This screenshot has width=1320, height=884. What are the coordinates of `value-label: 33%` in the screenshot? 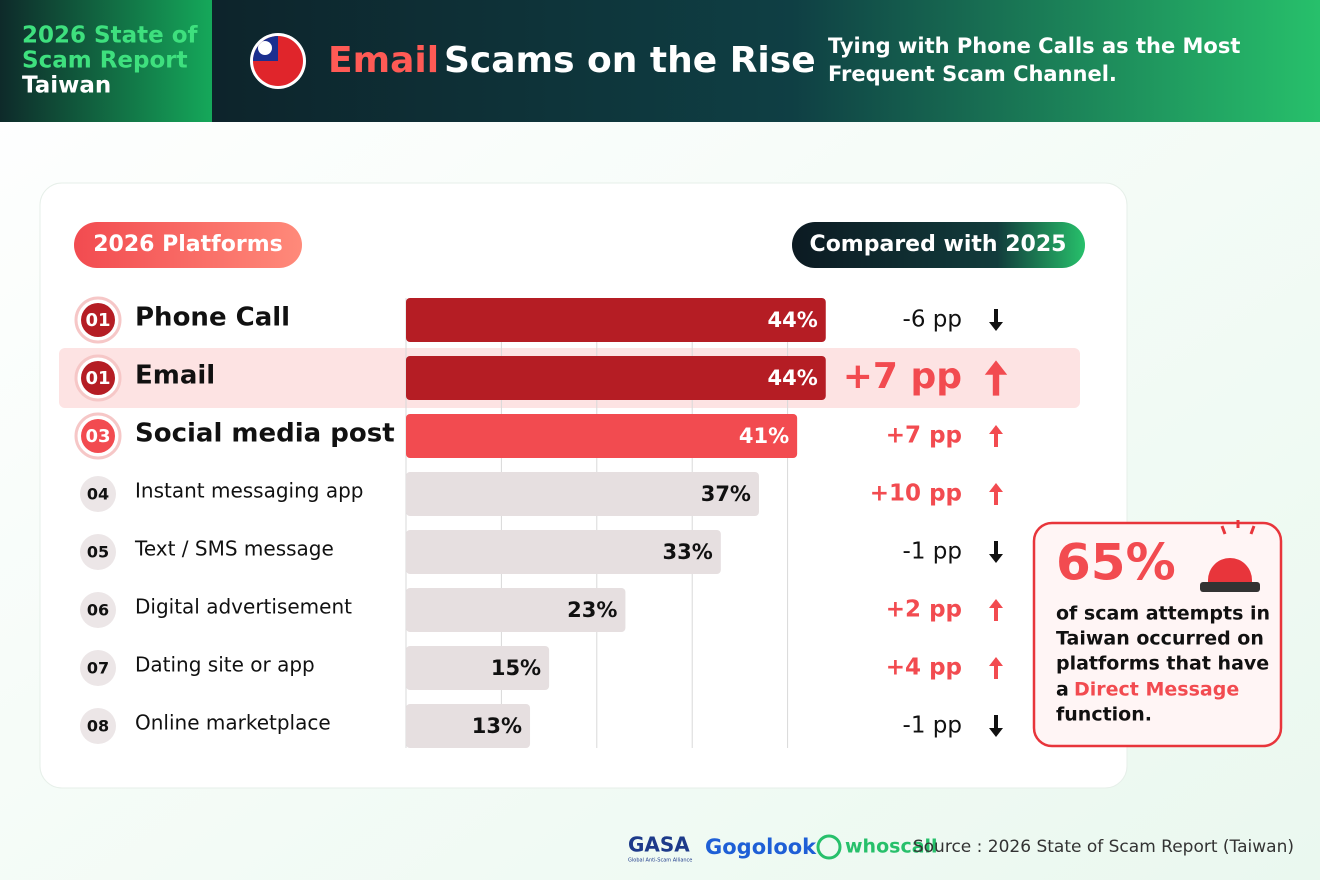 It's located at (688, 552).